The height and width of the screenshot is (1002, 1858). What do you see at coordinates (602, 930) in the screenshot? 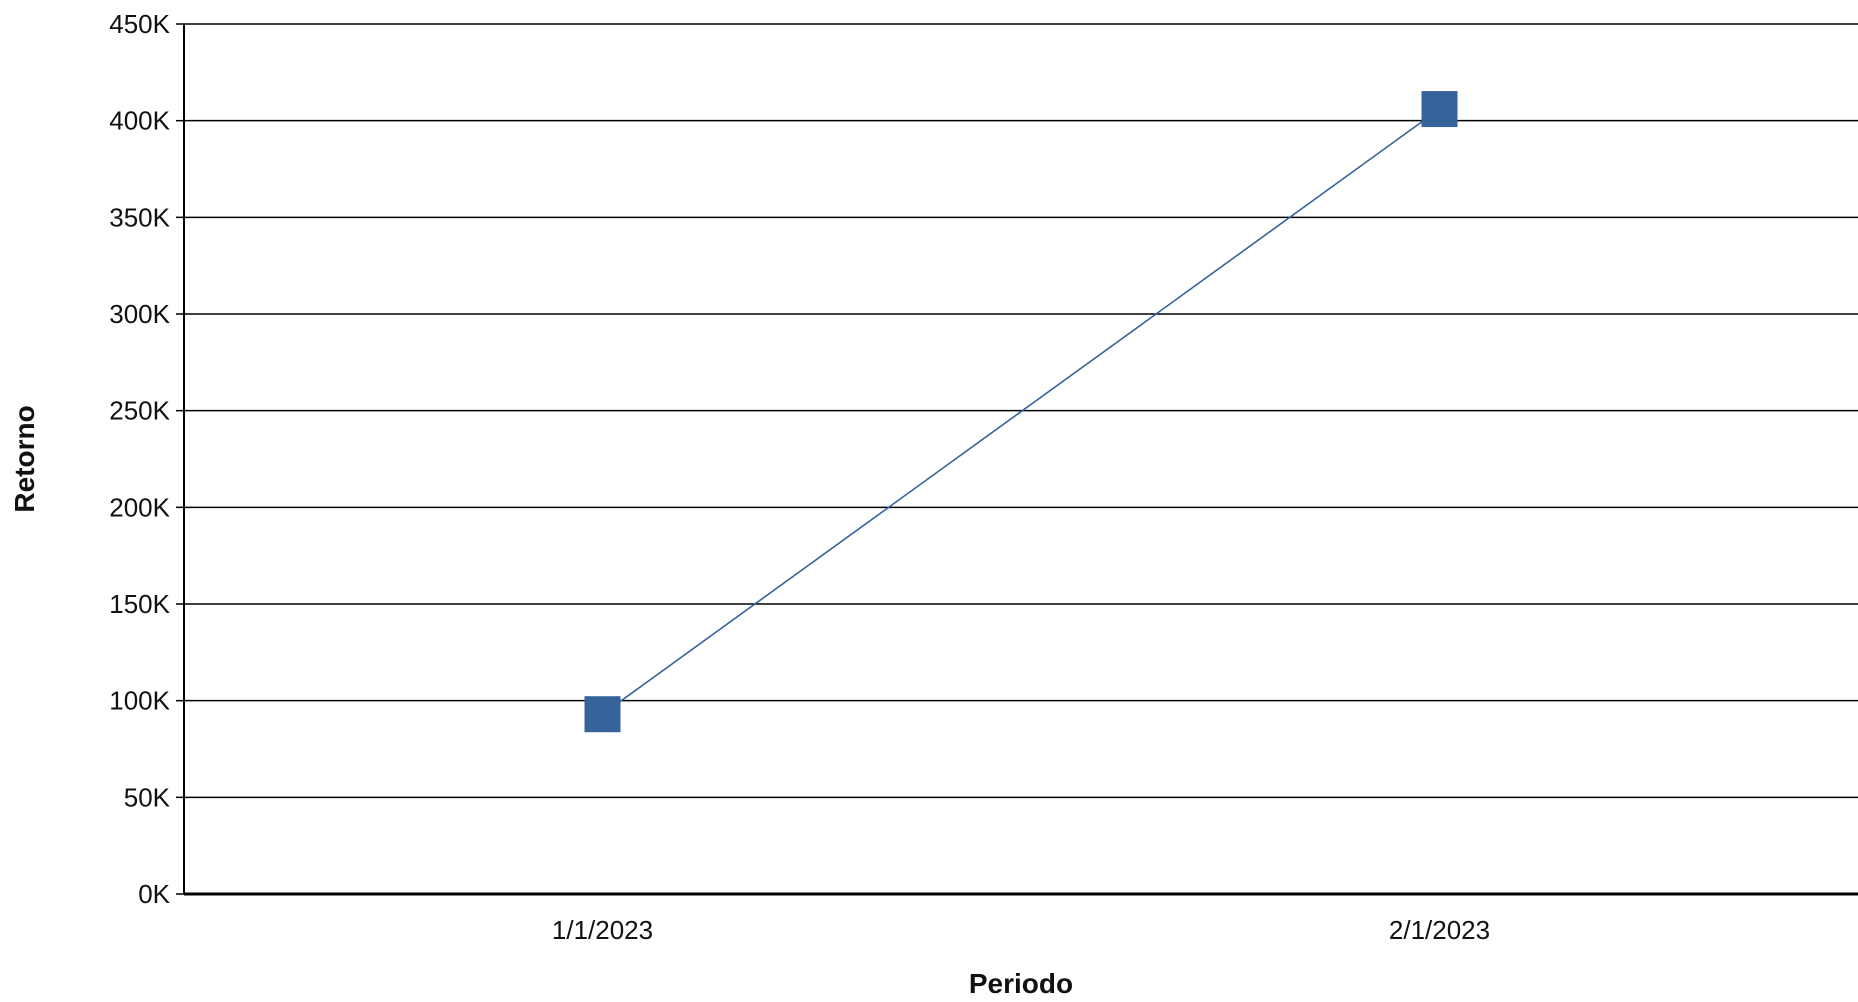
I see `x-tick-label: 1/1/2023` at bounding box center [602, 930].